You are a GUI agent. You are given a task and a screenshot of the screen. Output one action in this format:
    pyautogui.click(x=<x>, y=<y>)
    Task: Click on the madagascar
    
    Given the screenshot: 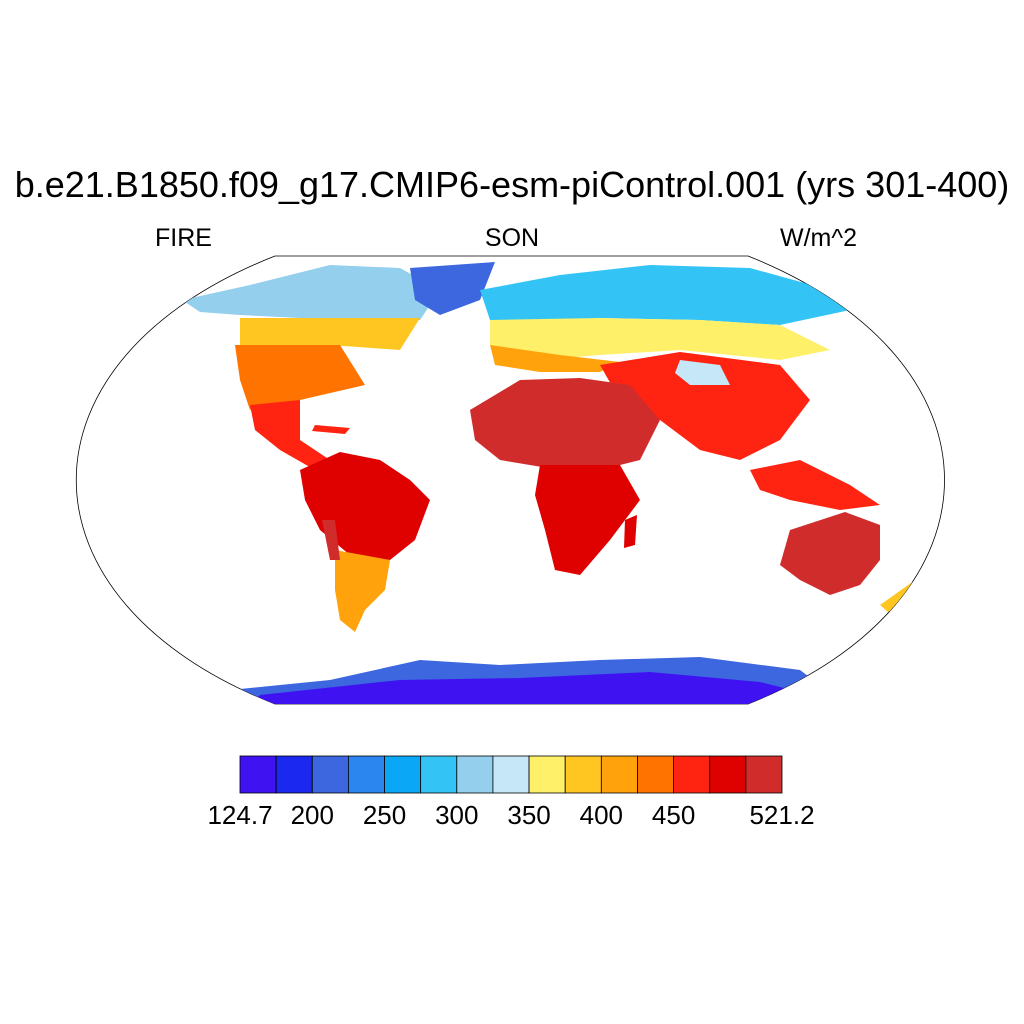 What is the action you would take?
    pyautogui.click(x=630, y=531)
    